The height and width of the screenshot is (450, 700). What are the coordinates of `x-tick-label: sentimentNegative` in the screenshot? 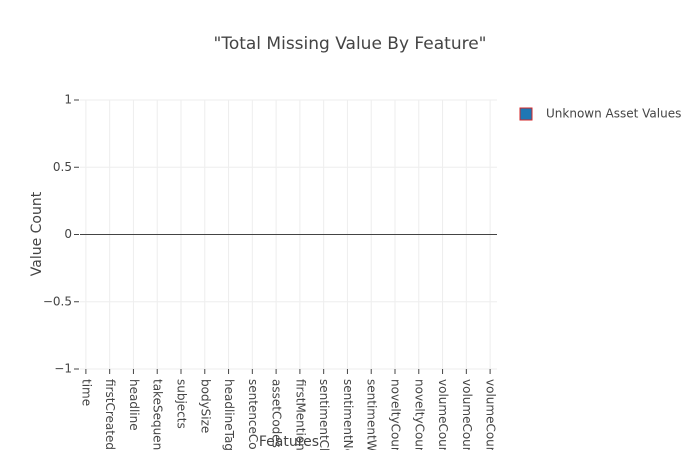 It's located at (348, 414).